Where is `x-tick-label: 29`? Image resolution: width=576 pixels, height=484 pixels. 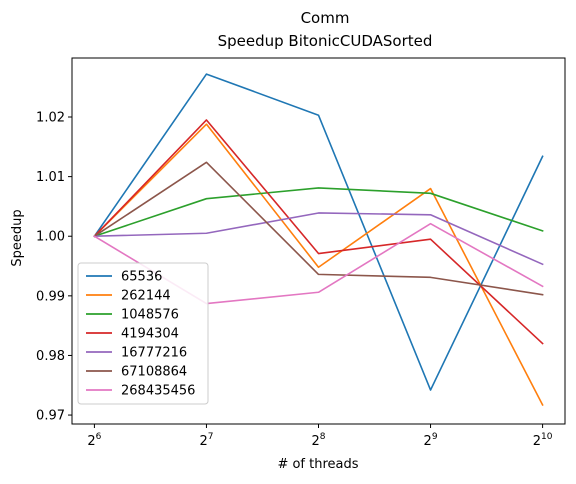 x-tick-label: 29 is located at coordinates (431, 440).